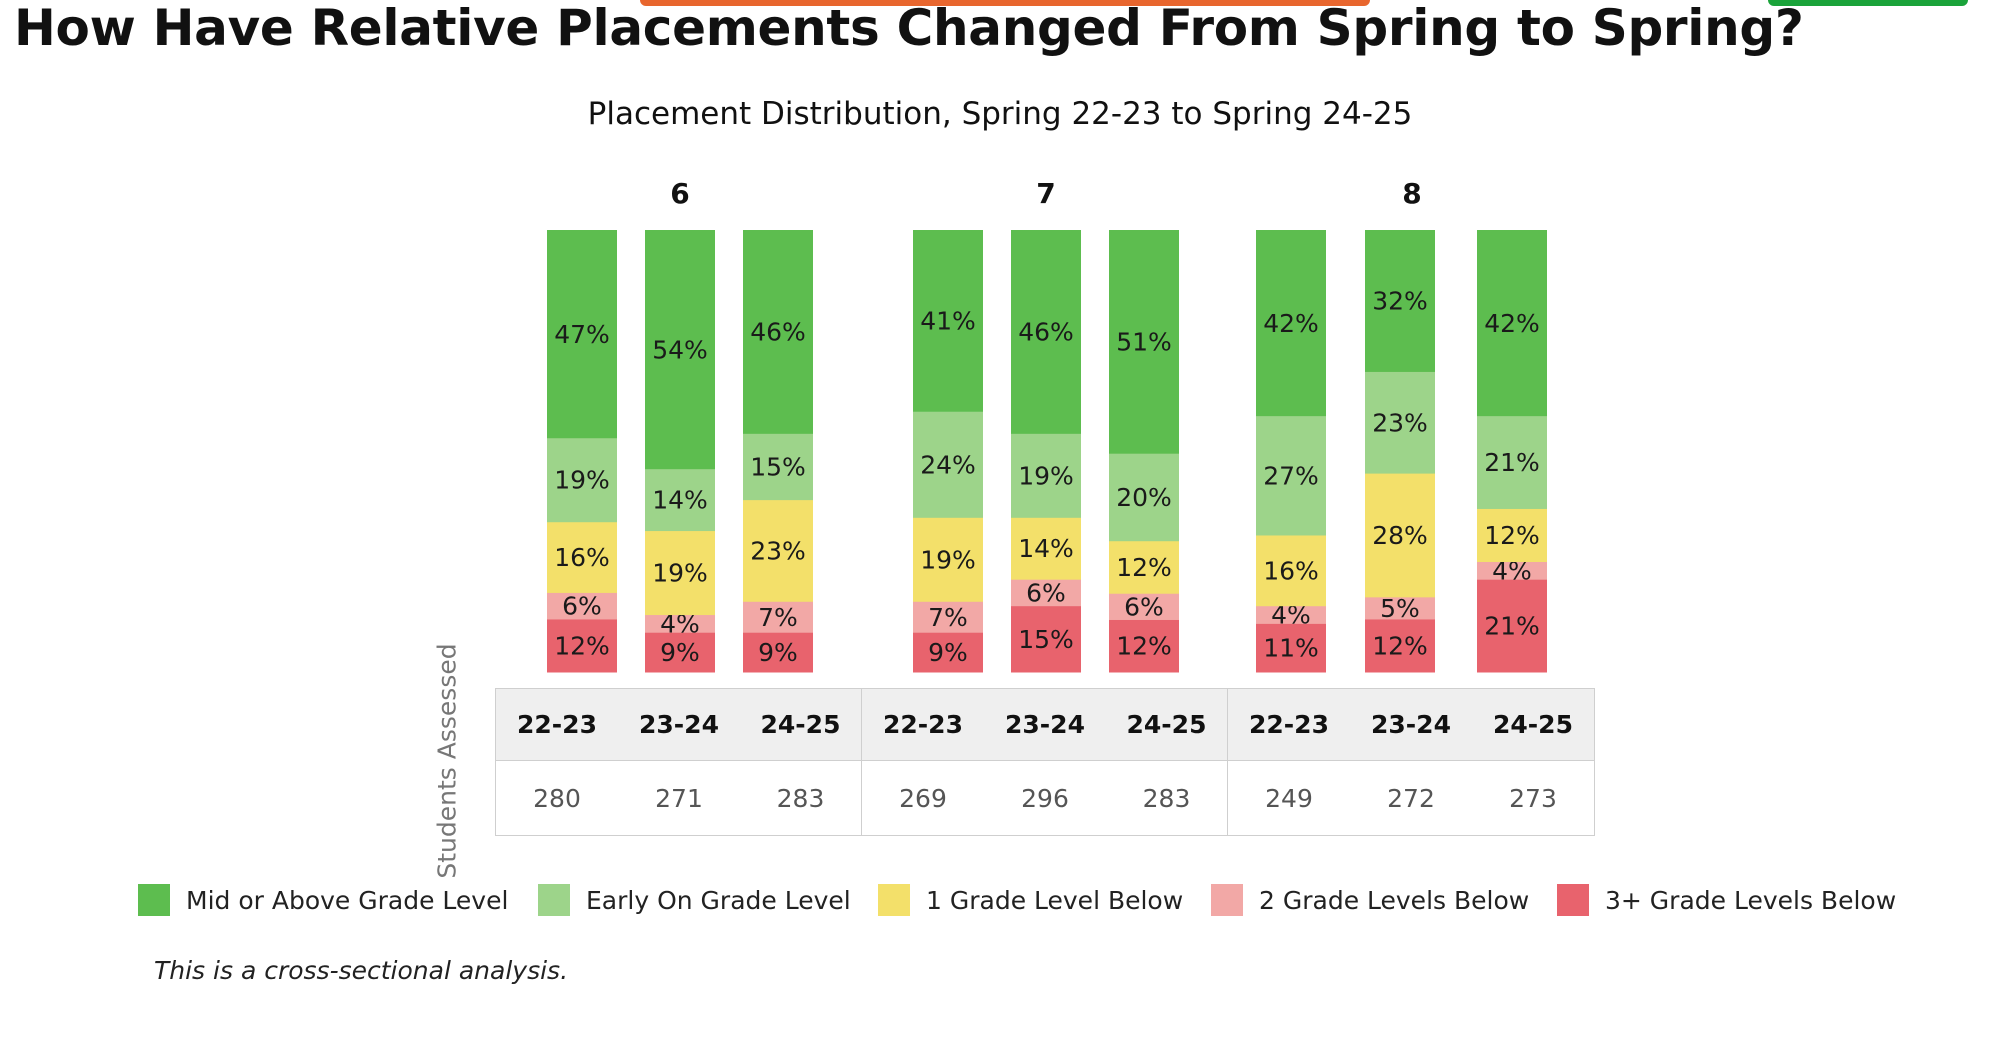 The height and width of the screenshot is (1039, 2000). What do you see at coordinates (1055, 900) in the screenshot?
I see `legend-label: 1 Grade Level Below` at bounding box center [1055, 900].